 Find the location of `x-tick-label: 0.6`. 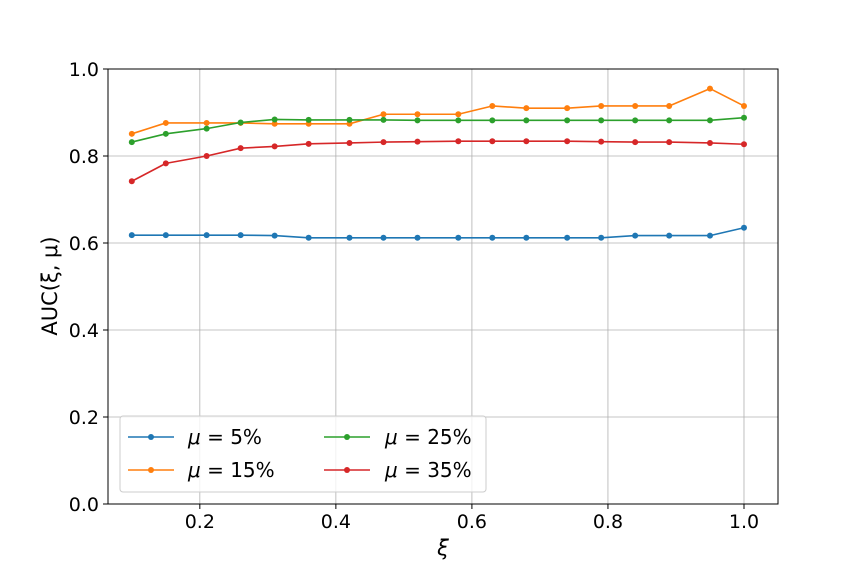

x-tick-label: 0.6 is located at coordinates (472, 522).